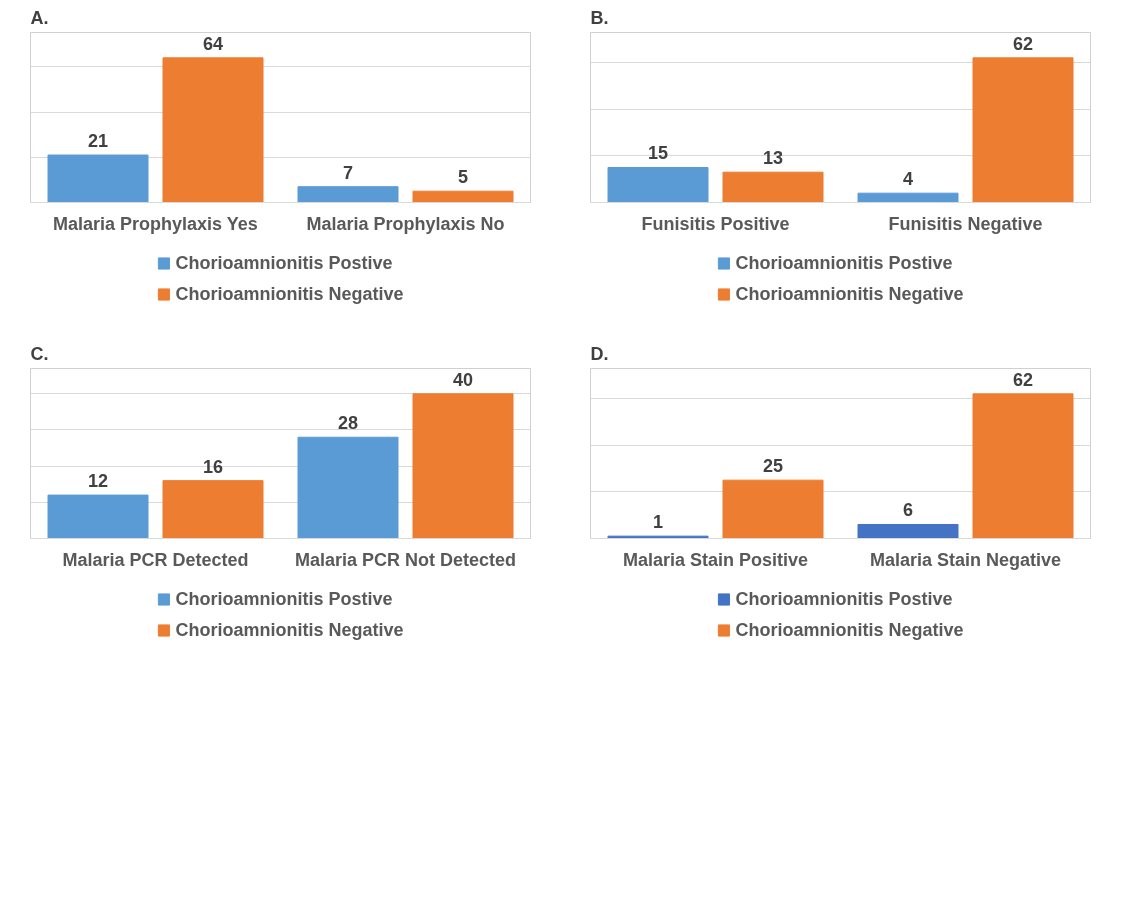 This screenshot has width=1139, height=907. Describe the element at coordinates (463, 379) in the screenshot. I see `data-label: 40` at that location.